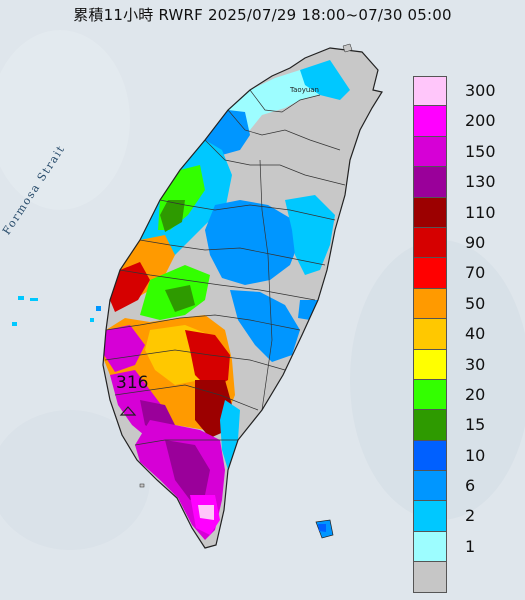 The image size is (525, 600). Describe the element at coordinates (128, 411) in the screenshot. I see `max-rainfall-marker` at that location.